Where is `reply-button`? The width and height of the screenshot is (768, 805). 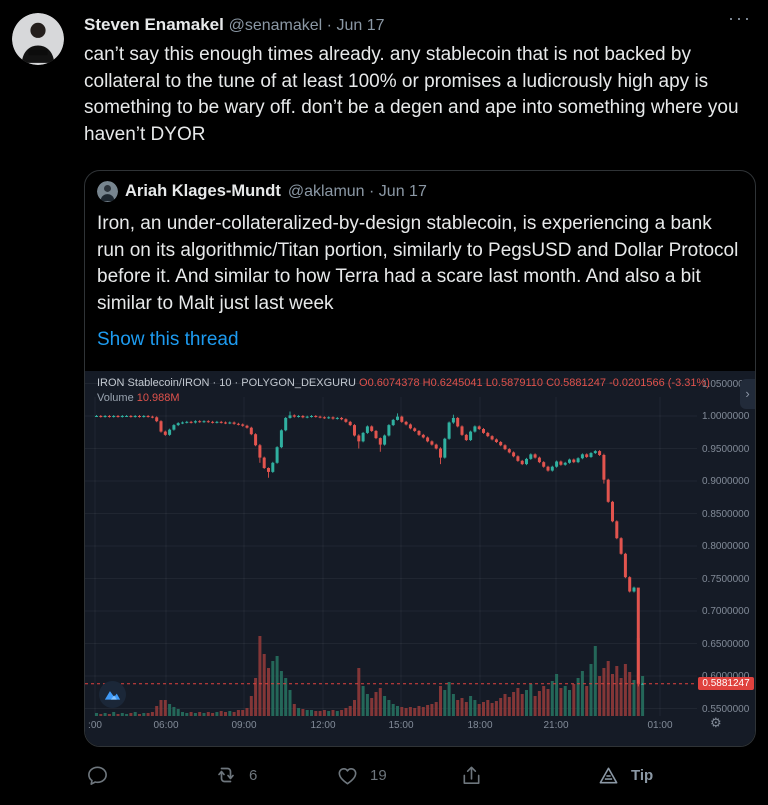 reply-button is located at coordinates (97, 775).